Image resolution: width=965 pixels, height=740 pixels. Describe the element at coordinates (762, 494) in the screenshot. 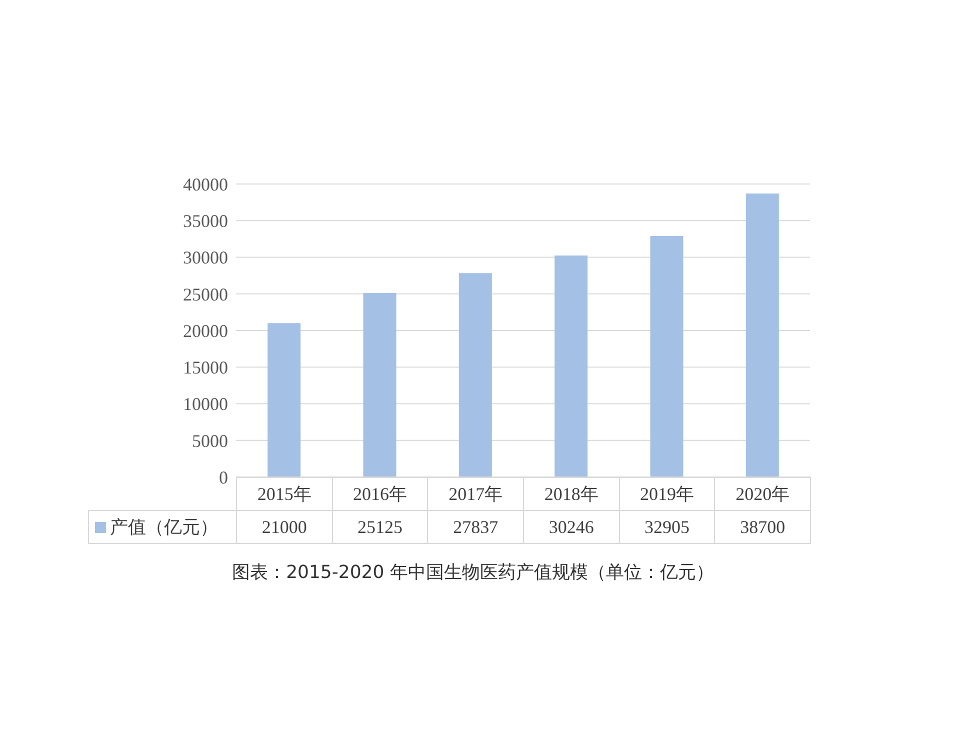

I see `x-tick-label: 2020年` at that location.